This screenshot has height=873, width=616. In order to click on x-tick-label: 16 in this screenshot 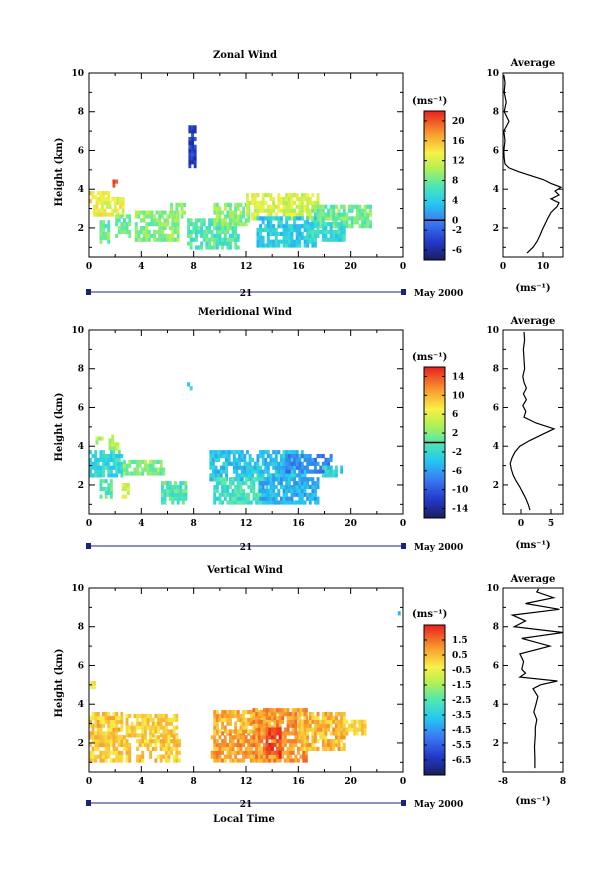, I will do `click(298, 782)`.